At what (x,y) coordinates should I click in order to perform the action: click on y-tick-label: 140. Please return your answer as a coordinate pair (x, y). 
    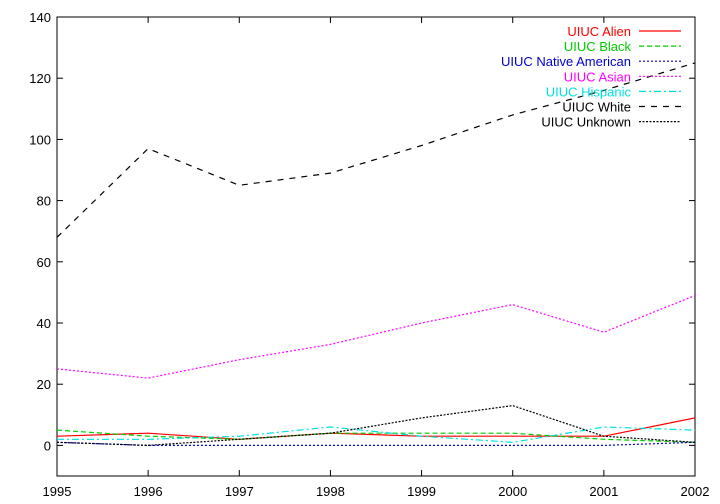
    Looking at the image, I should click on (40, 17).